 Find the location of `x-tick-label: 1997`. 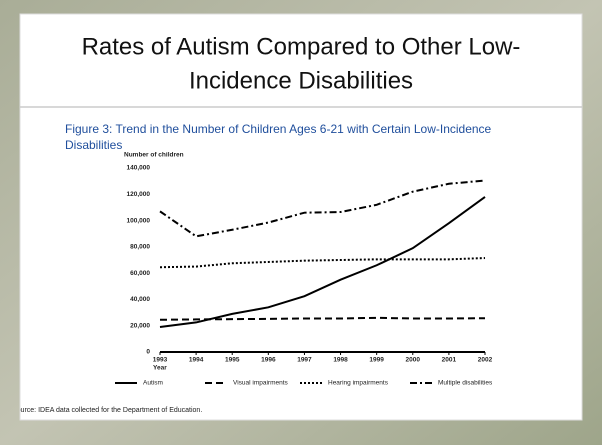

x-tick-label: 1997 is located at coordinates (304, 360).